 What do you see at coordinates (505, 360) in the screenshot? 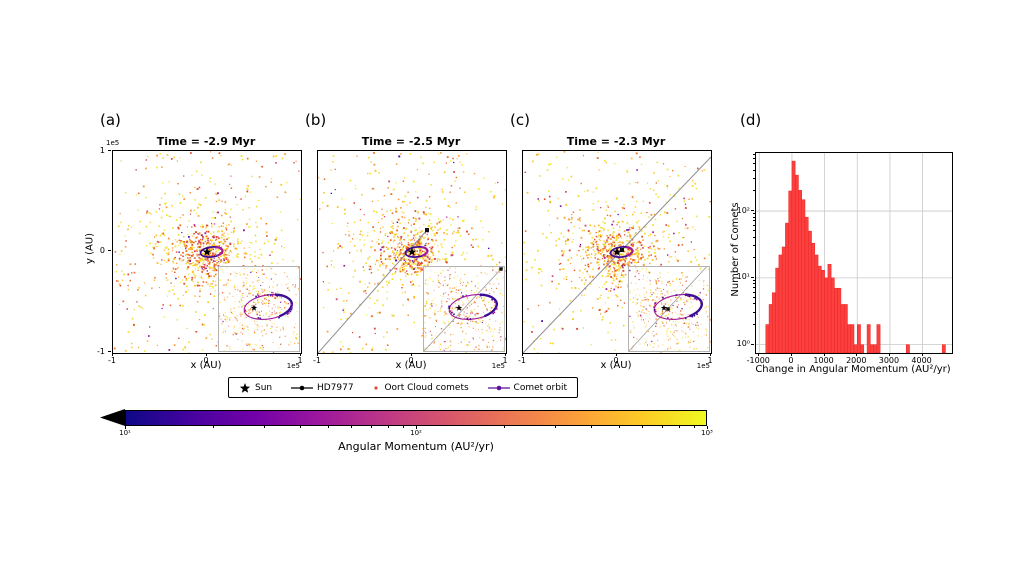
I see `panel-b-xtick-label: 1` at bounding box center [505, 360].